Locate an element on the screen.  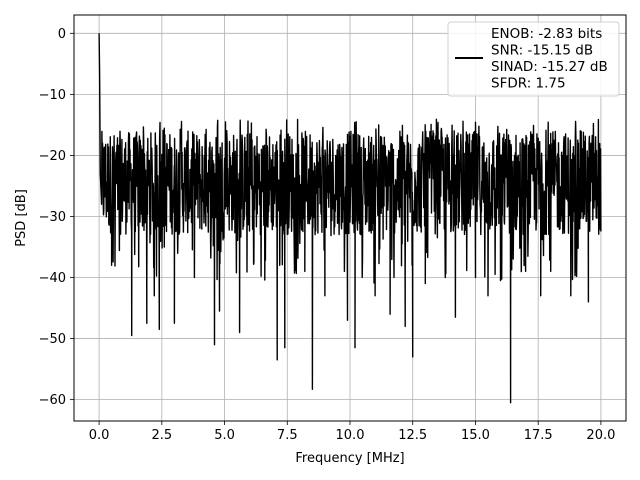
y-axis-label: PSD [dB] is located at coordinates (21, 218).